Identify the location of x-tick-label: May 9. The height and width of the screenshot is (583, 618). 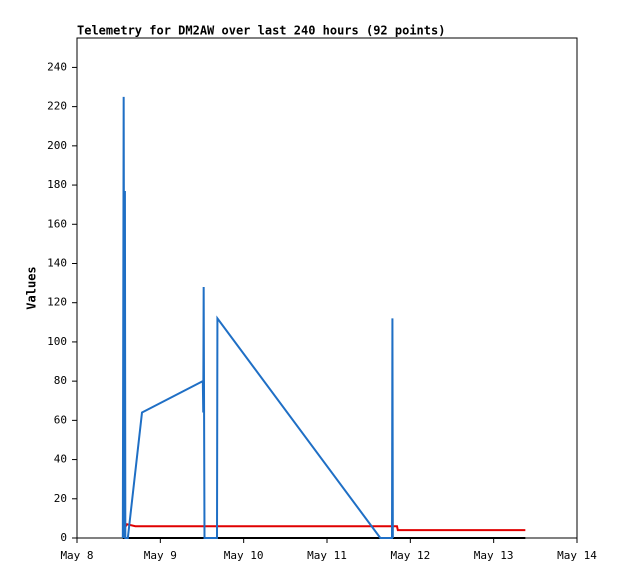
(160, 555).